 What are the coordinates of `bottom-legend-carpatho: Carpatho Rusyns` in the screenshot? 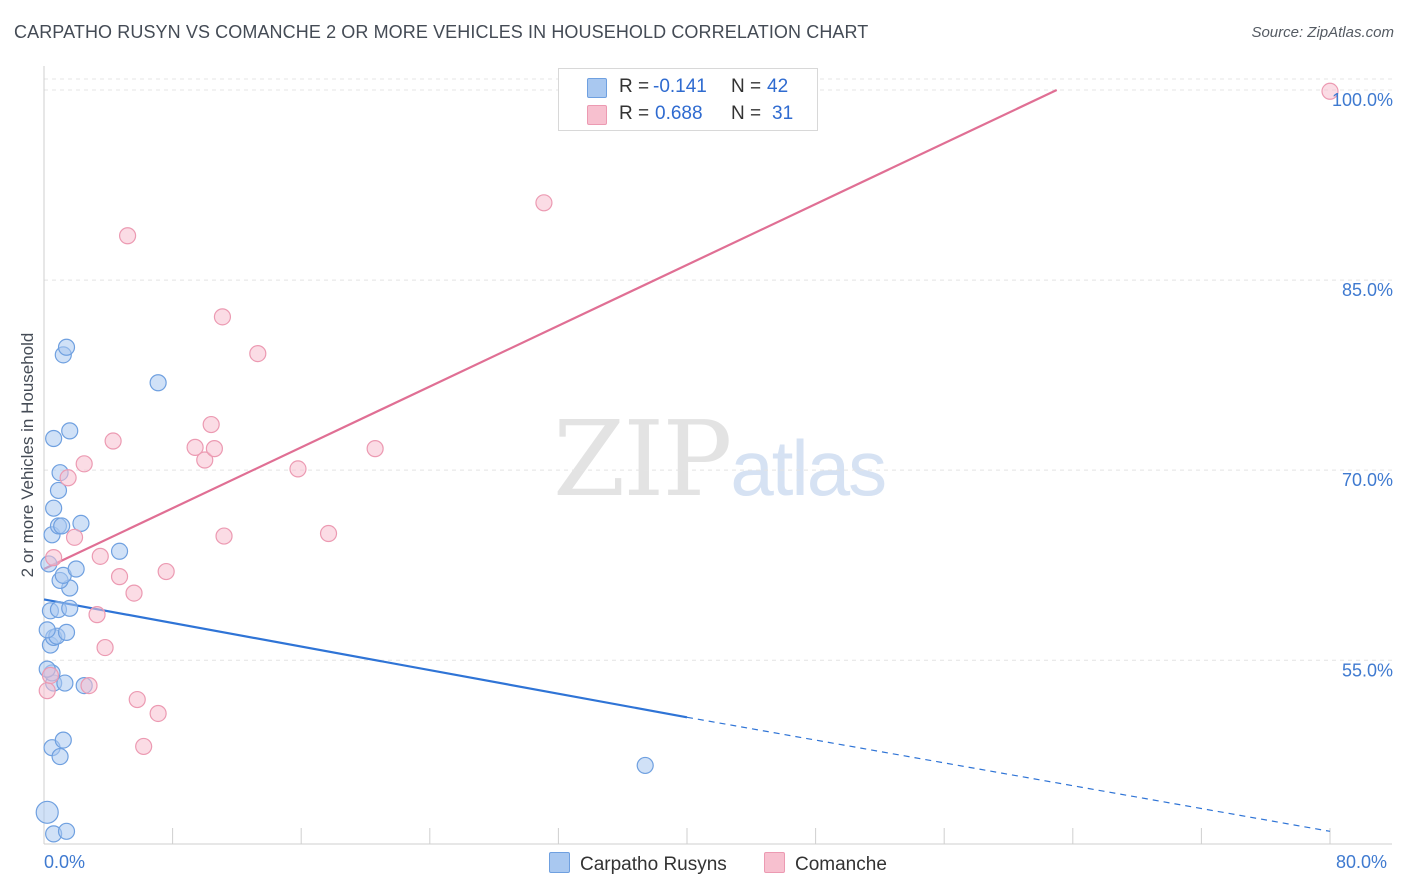 It's located at (638, 864).